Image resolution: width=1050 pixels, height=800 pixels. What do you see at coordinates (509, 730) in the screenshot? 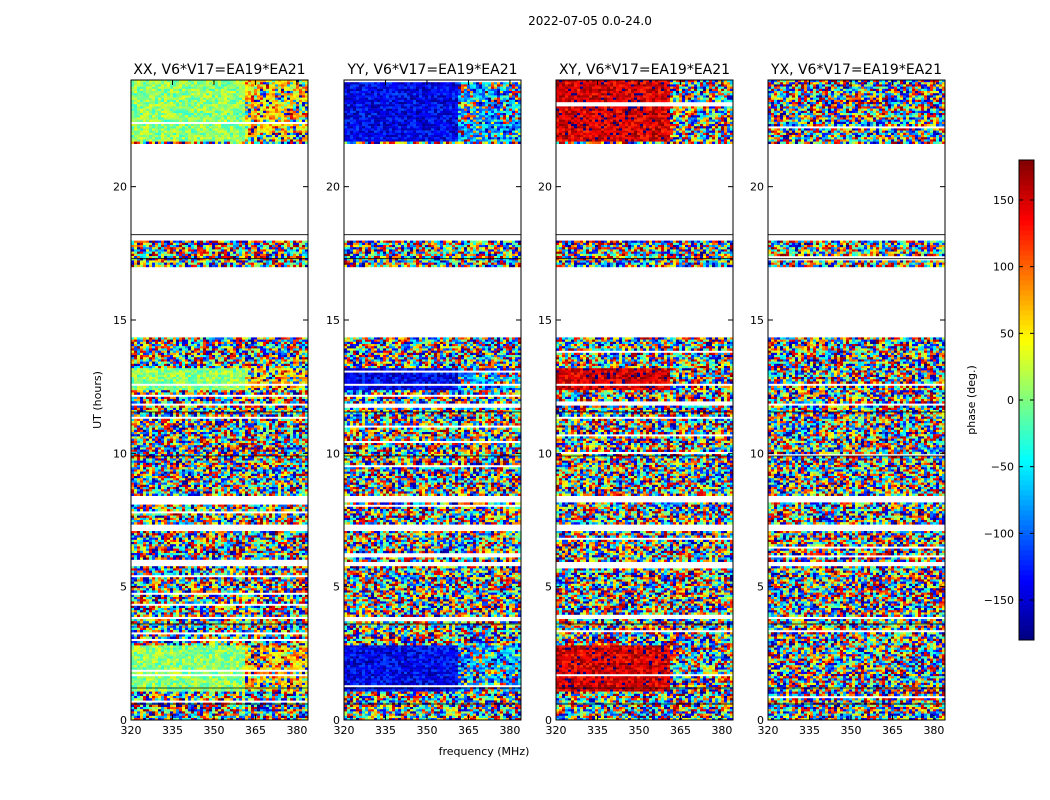
I see `x-tick-label: 380` at bounding box center [509, 730].